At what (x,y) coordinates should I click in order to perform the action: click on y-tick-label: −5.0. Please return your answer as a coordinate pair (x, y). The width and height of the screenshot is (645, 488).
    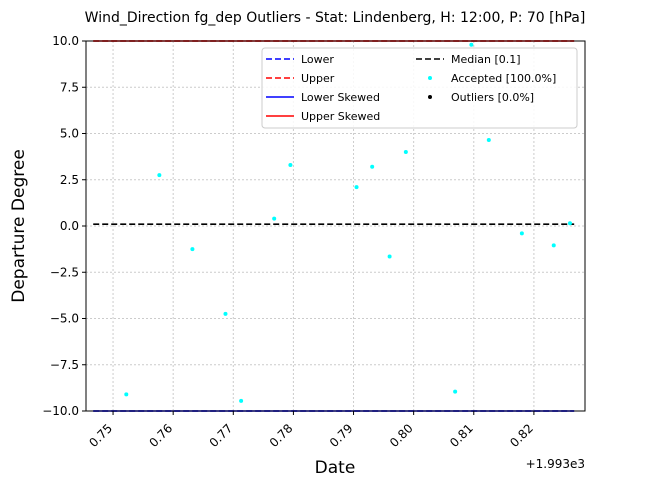
    Looking at the image, I should click on (64, 319).